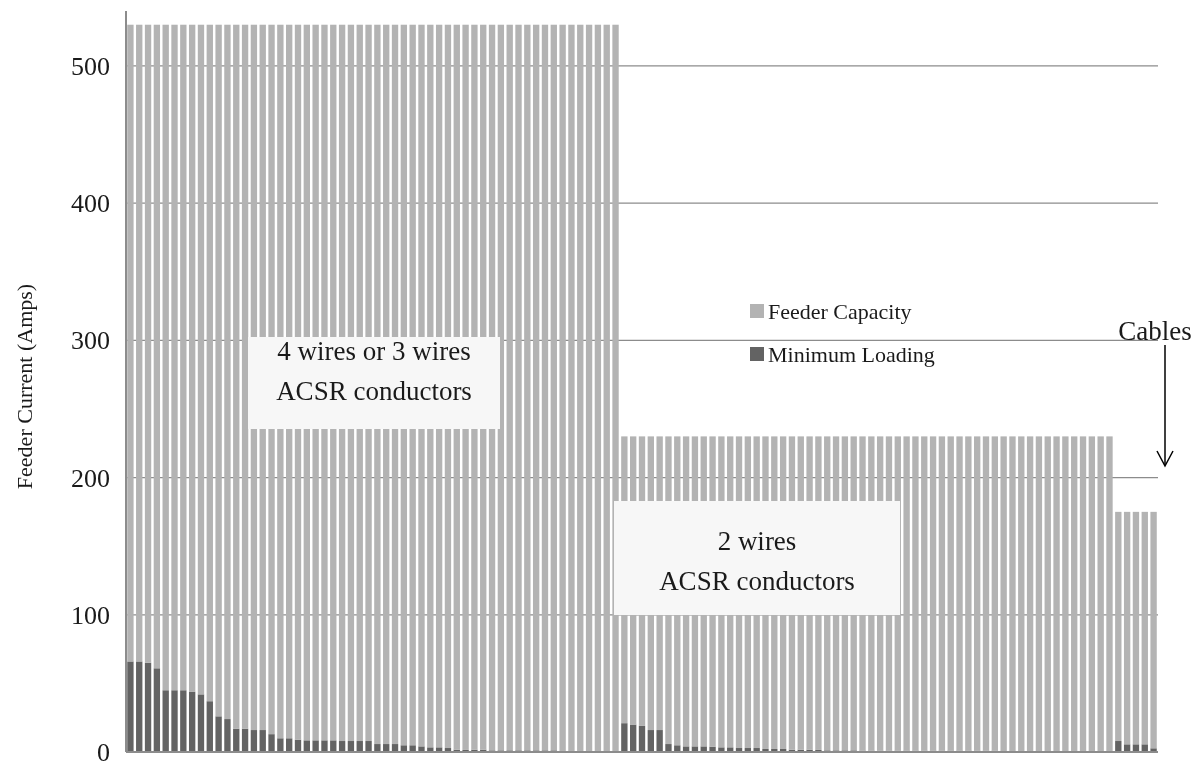 The image size is (1198, 763). What do you see at coordinates (90, 341) in the screenshot?
I see `y-tick-label: 300` at bounding box center [90, 341].